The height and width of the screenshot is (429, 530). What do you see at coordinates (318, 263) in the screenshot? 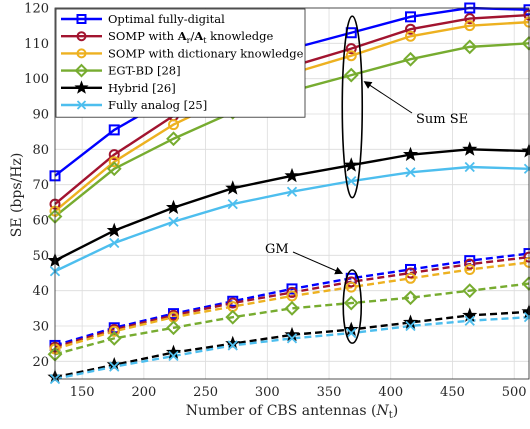
I see `gm-arrow` at bounding box center [318, 263].